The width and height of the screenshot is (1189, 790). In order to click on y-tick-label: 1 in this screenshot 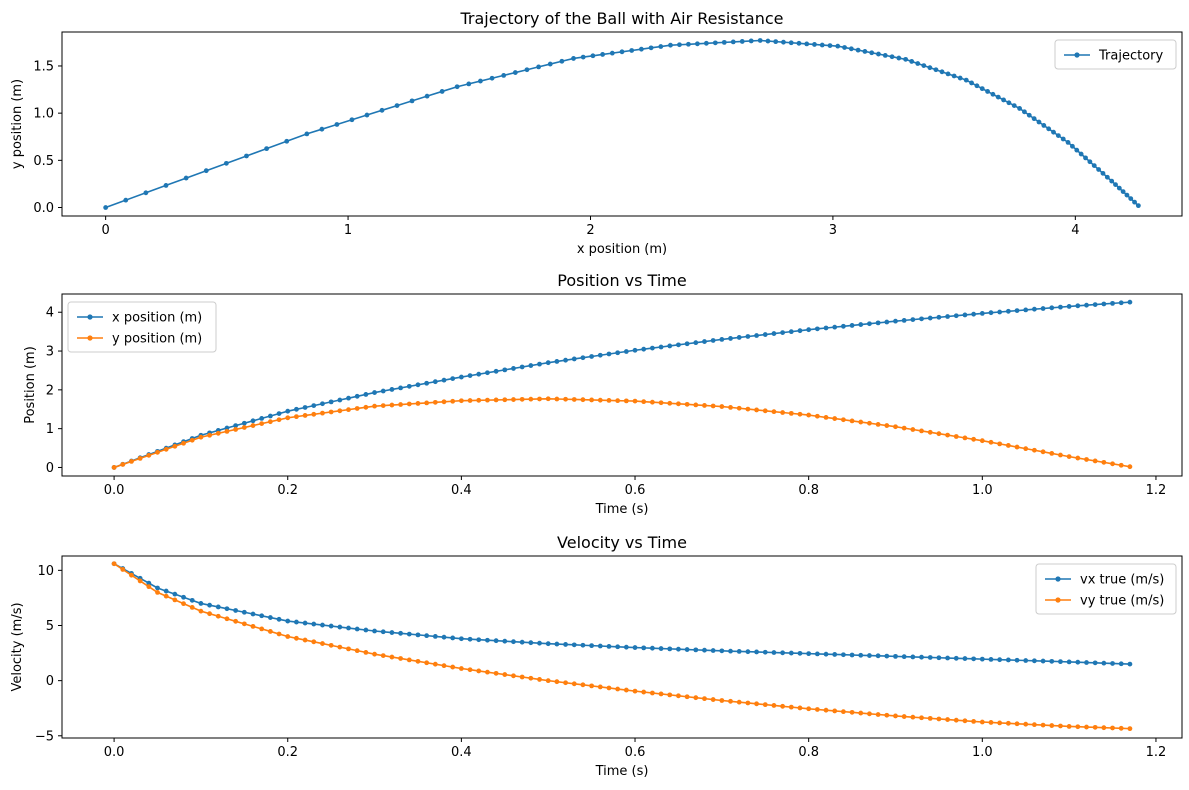, I will do `click(50, 429)`.